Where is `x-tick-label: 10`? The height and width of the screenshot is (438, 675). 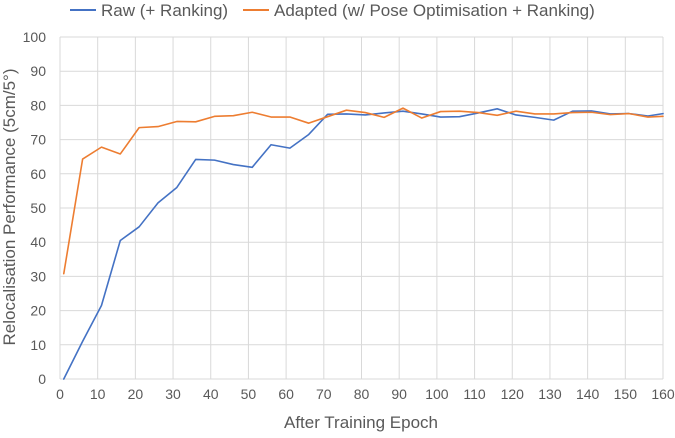
x-tick-label: 10 is located at coordinates (98, 394).